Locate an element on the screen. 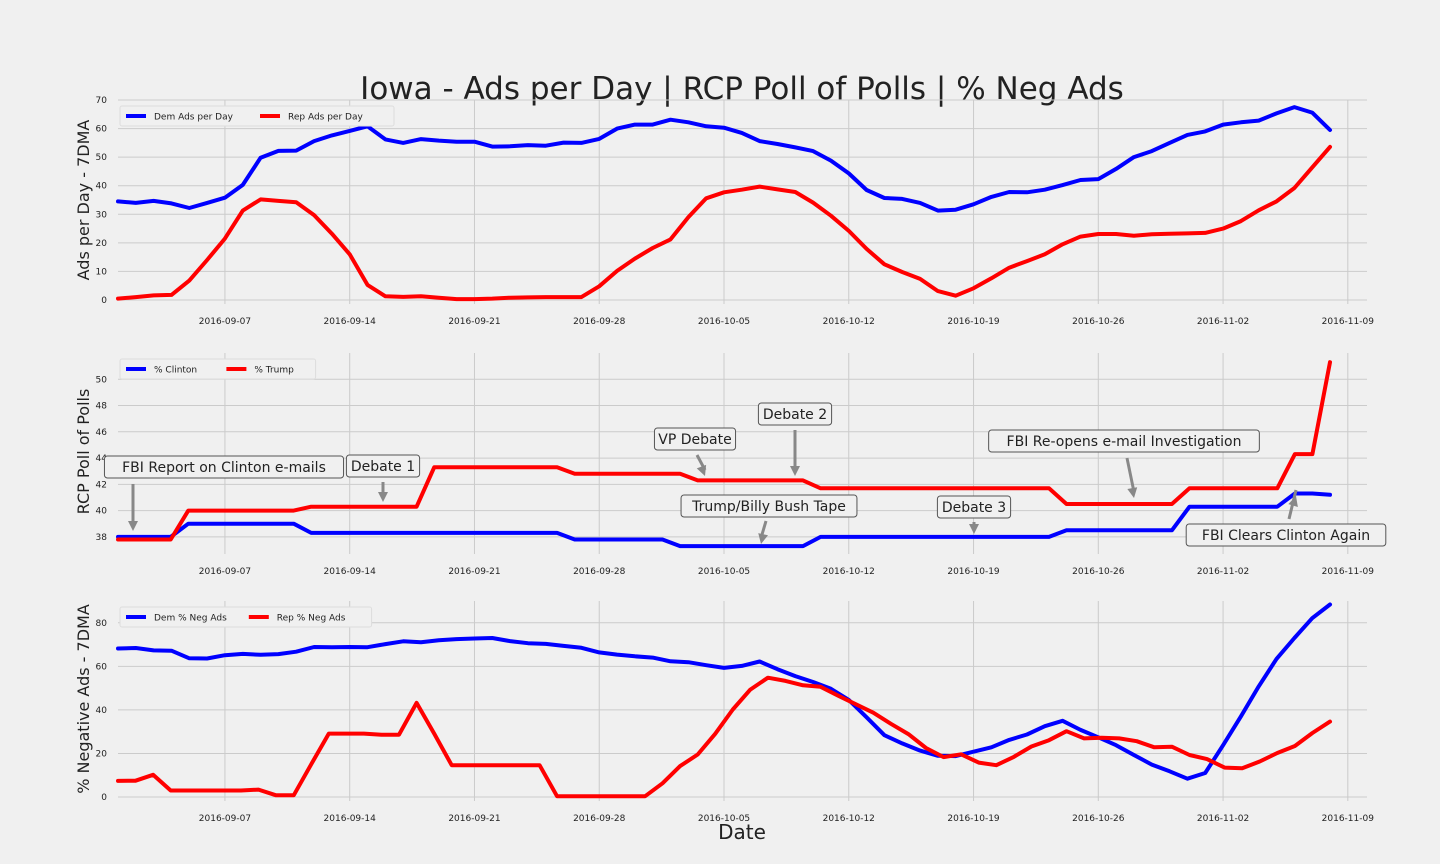 The width and height of the screenshot is (1440, 864). annotation: Debate 3 is located at coordinates (974, 514).